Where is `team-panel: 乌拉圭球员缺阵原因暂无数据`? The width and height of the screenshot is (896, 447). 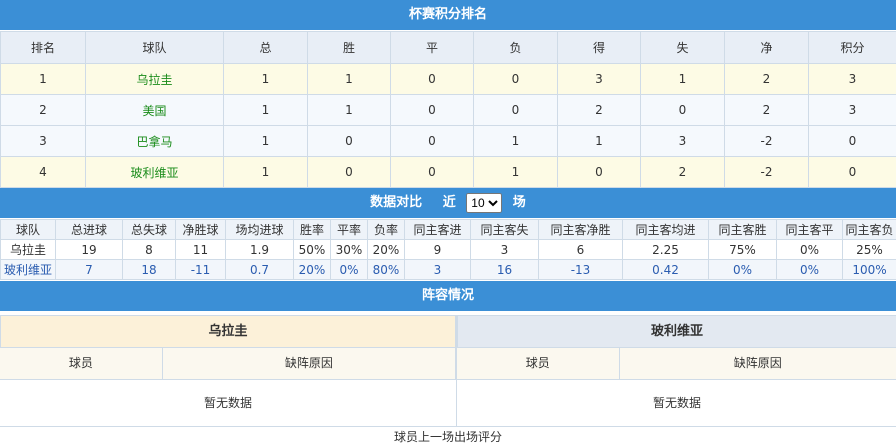 team-panel: 乌拉圭球员缺阵原因暂无数据 is located at coordinates (228, 371).